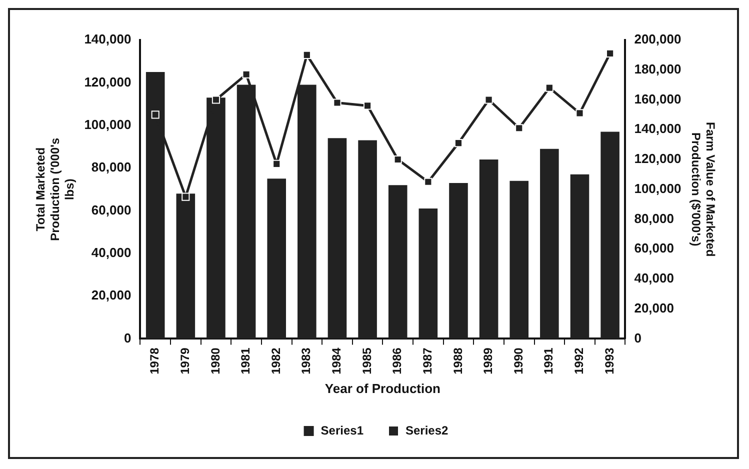 This screenshot has height=469, width=749. What do you see at coordinates (654, 218) in the screenshot?
I see `y2-tick-label: 80,000` at bounding box center [654, 218].